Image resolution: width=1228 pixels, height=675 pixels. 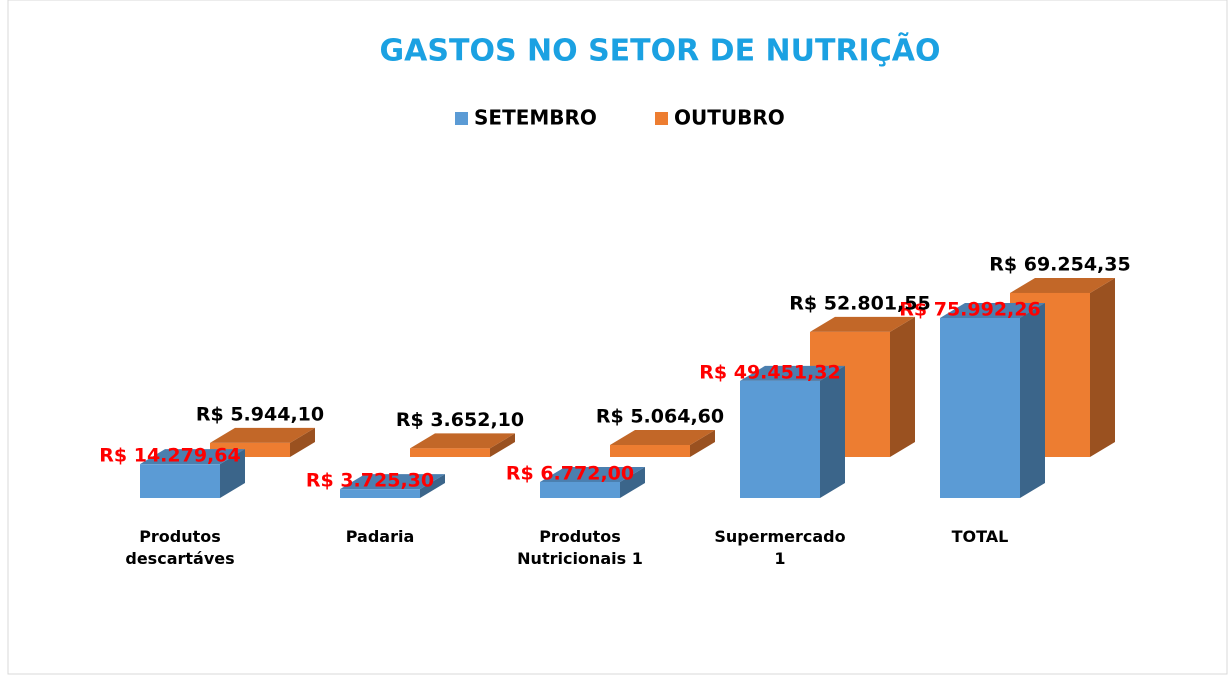 What do you see at coordinates (1059, 264) in the screenshot?
I see `value-label: R$ 69.254,35` at bounding box center [1059, 264].